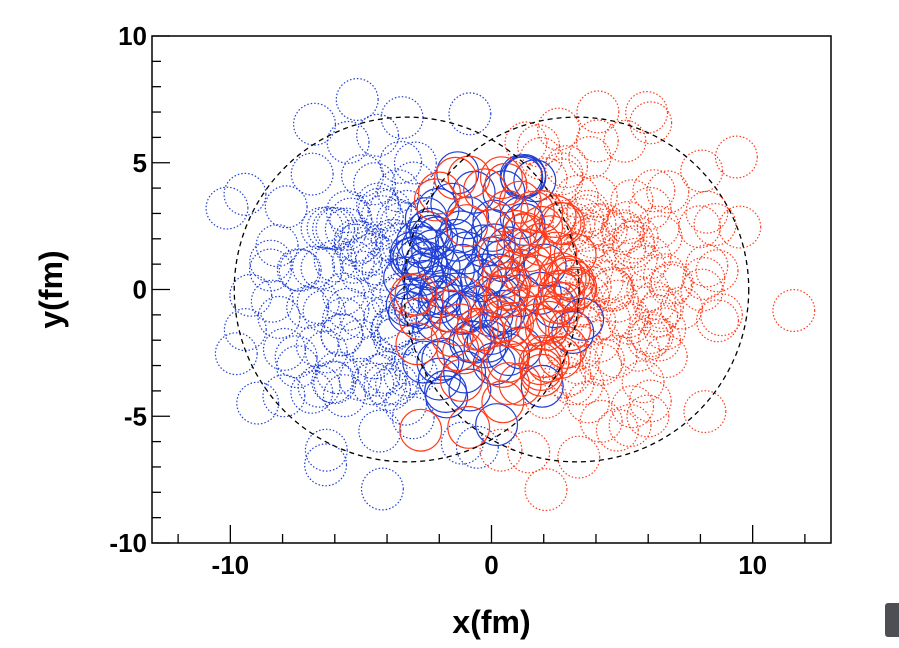 Image resolution: width=899 pixels, height=648 pixels. I want to click on y-tick-label: 10, so click(132, 36).